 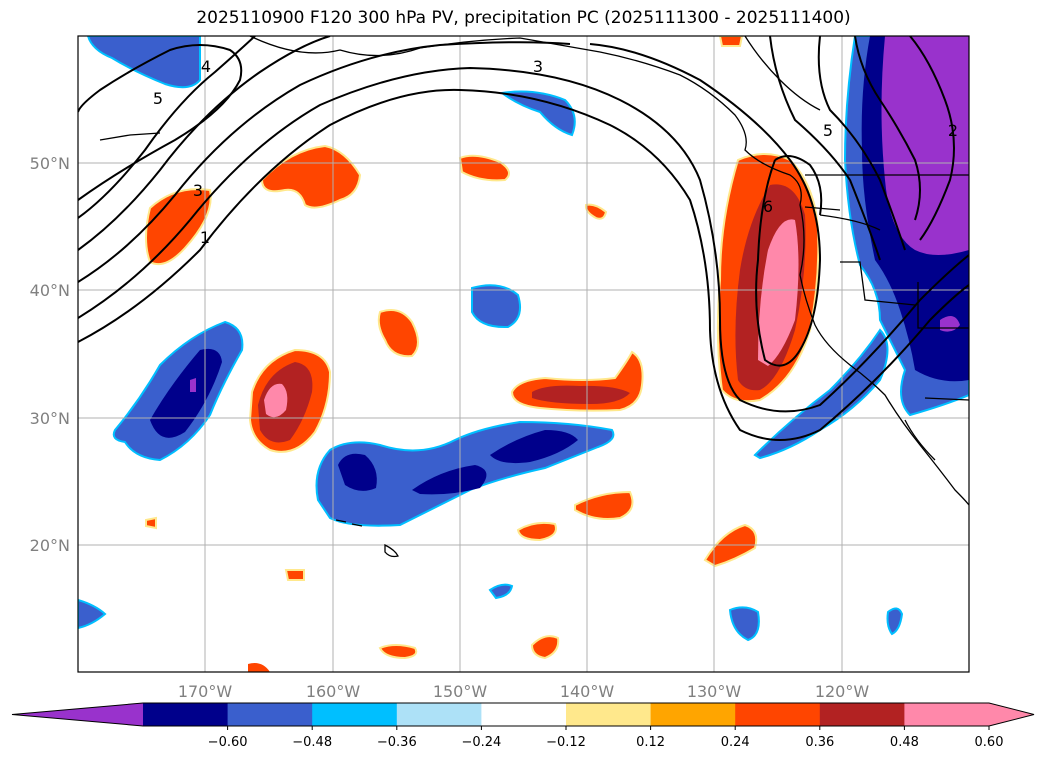 I want to click on colorbar-extend-low, so click(x=77, y=714).